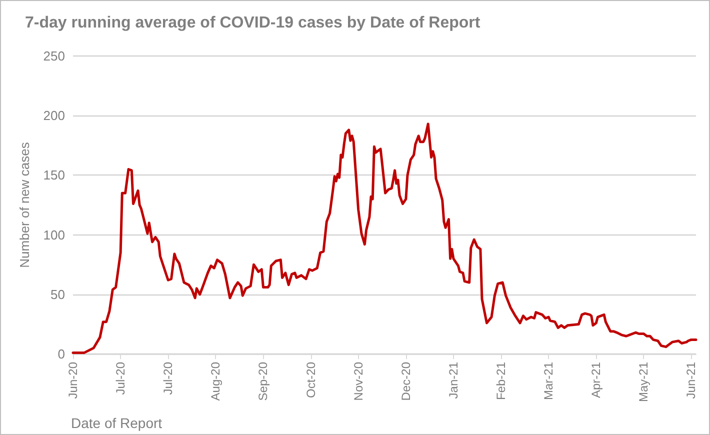  What do you see at coordinates (311, 380) in the screenshot?
I see `x-tick-label: Oct-20` at bounding box center [311, 380].